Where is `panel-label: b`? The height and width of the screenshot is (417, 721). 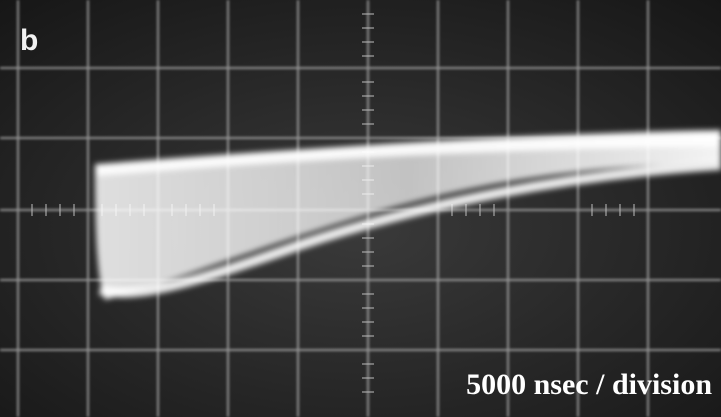 panel-label: b is located at coordinates (29, 40).